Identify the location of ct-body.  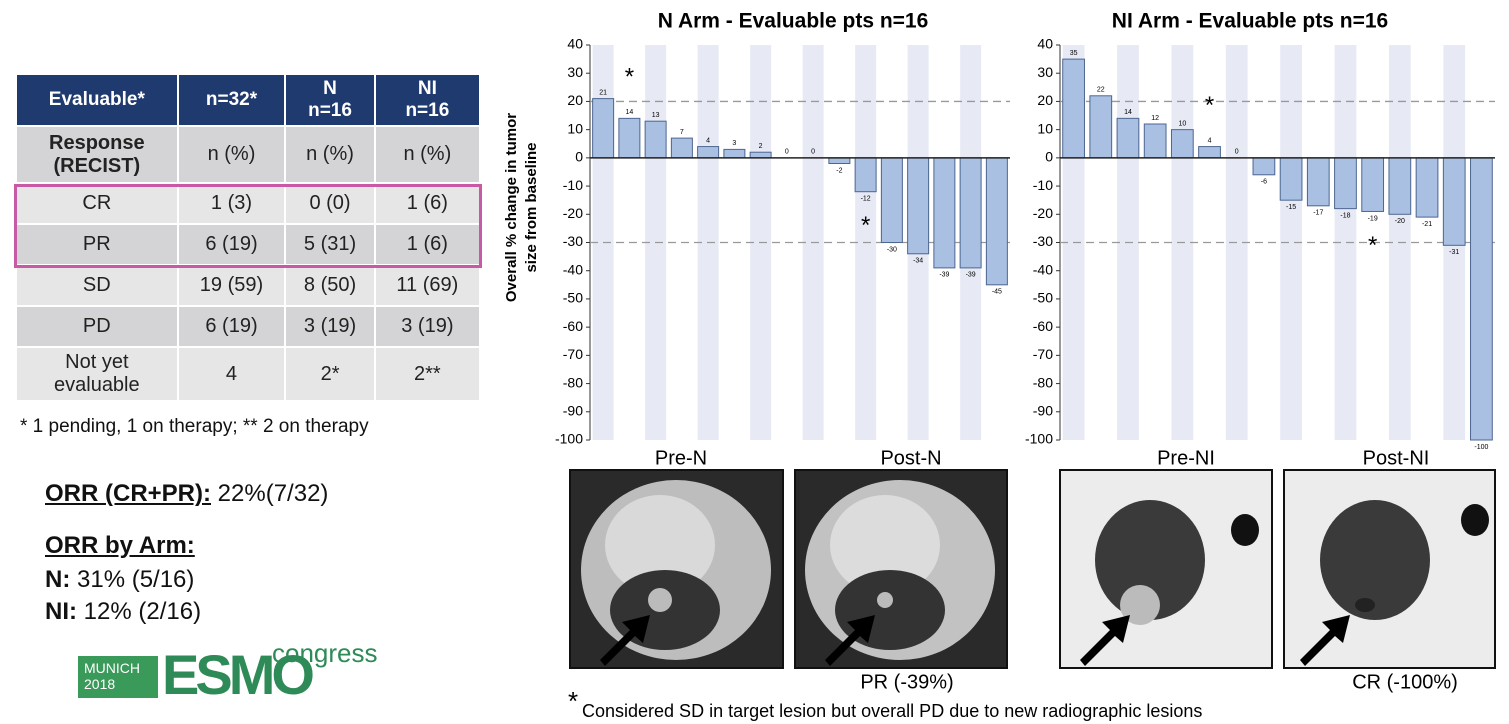
(900, 570).